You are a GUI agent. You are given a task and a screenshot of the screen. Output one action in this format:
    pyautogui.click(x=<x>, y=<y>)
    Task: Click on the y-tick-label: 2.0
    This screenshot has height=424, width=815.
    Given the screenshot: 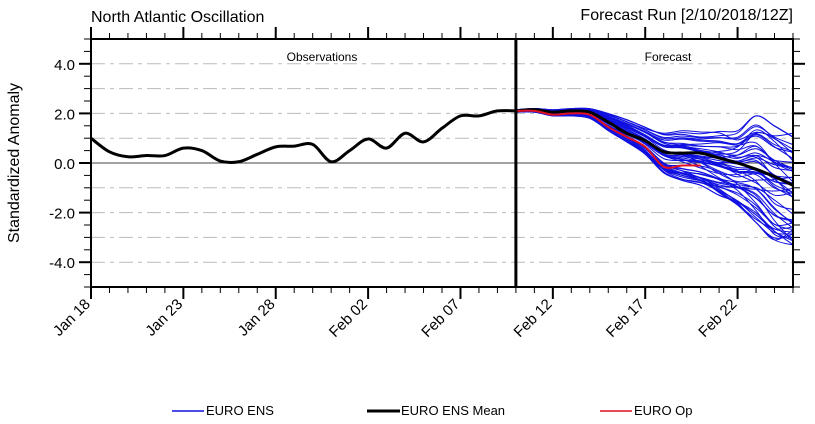 What is the action you would take?
    pyautogui.click(x=64, y=114)
    